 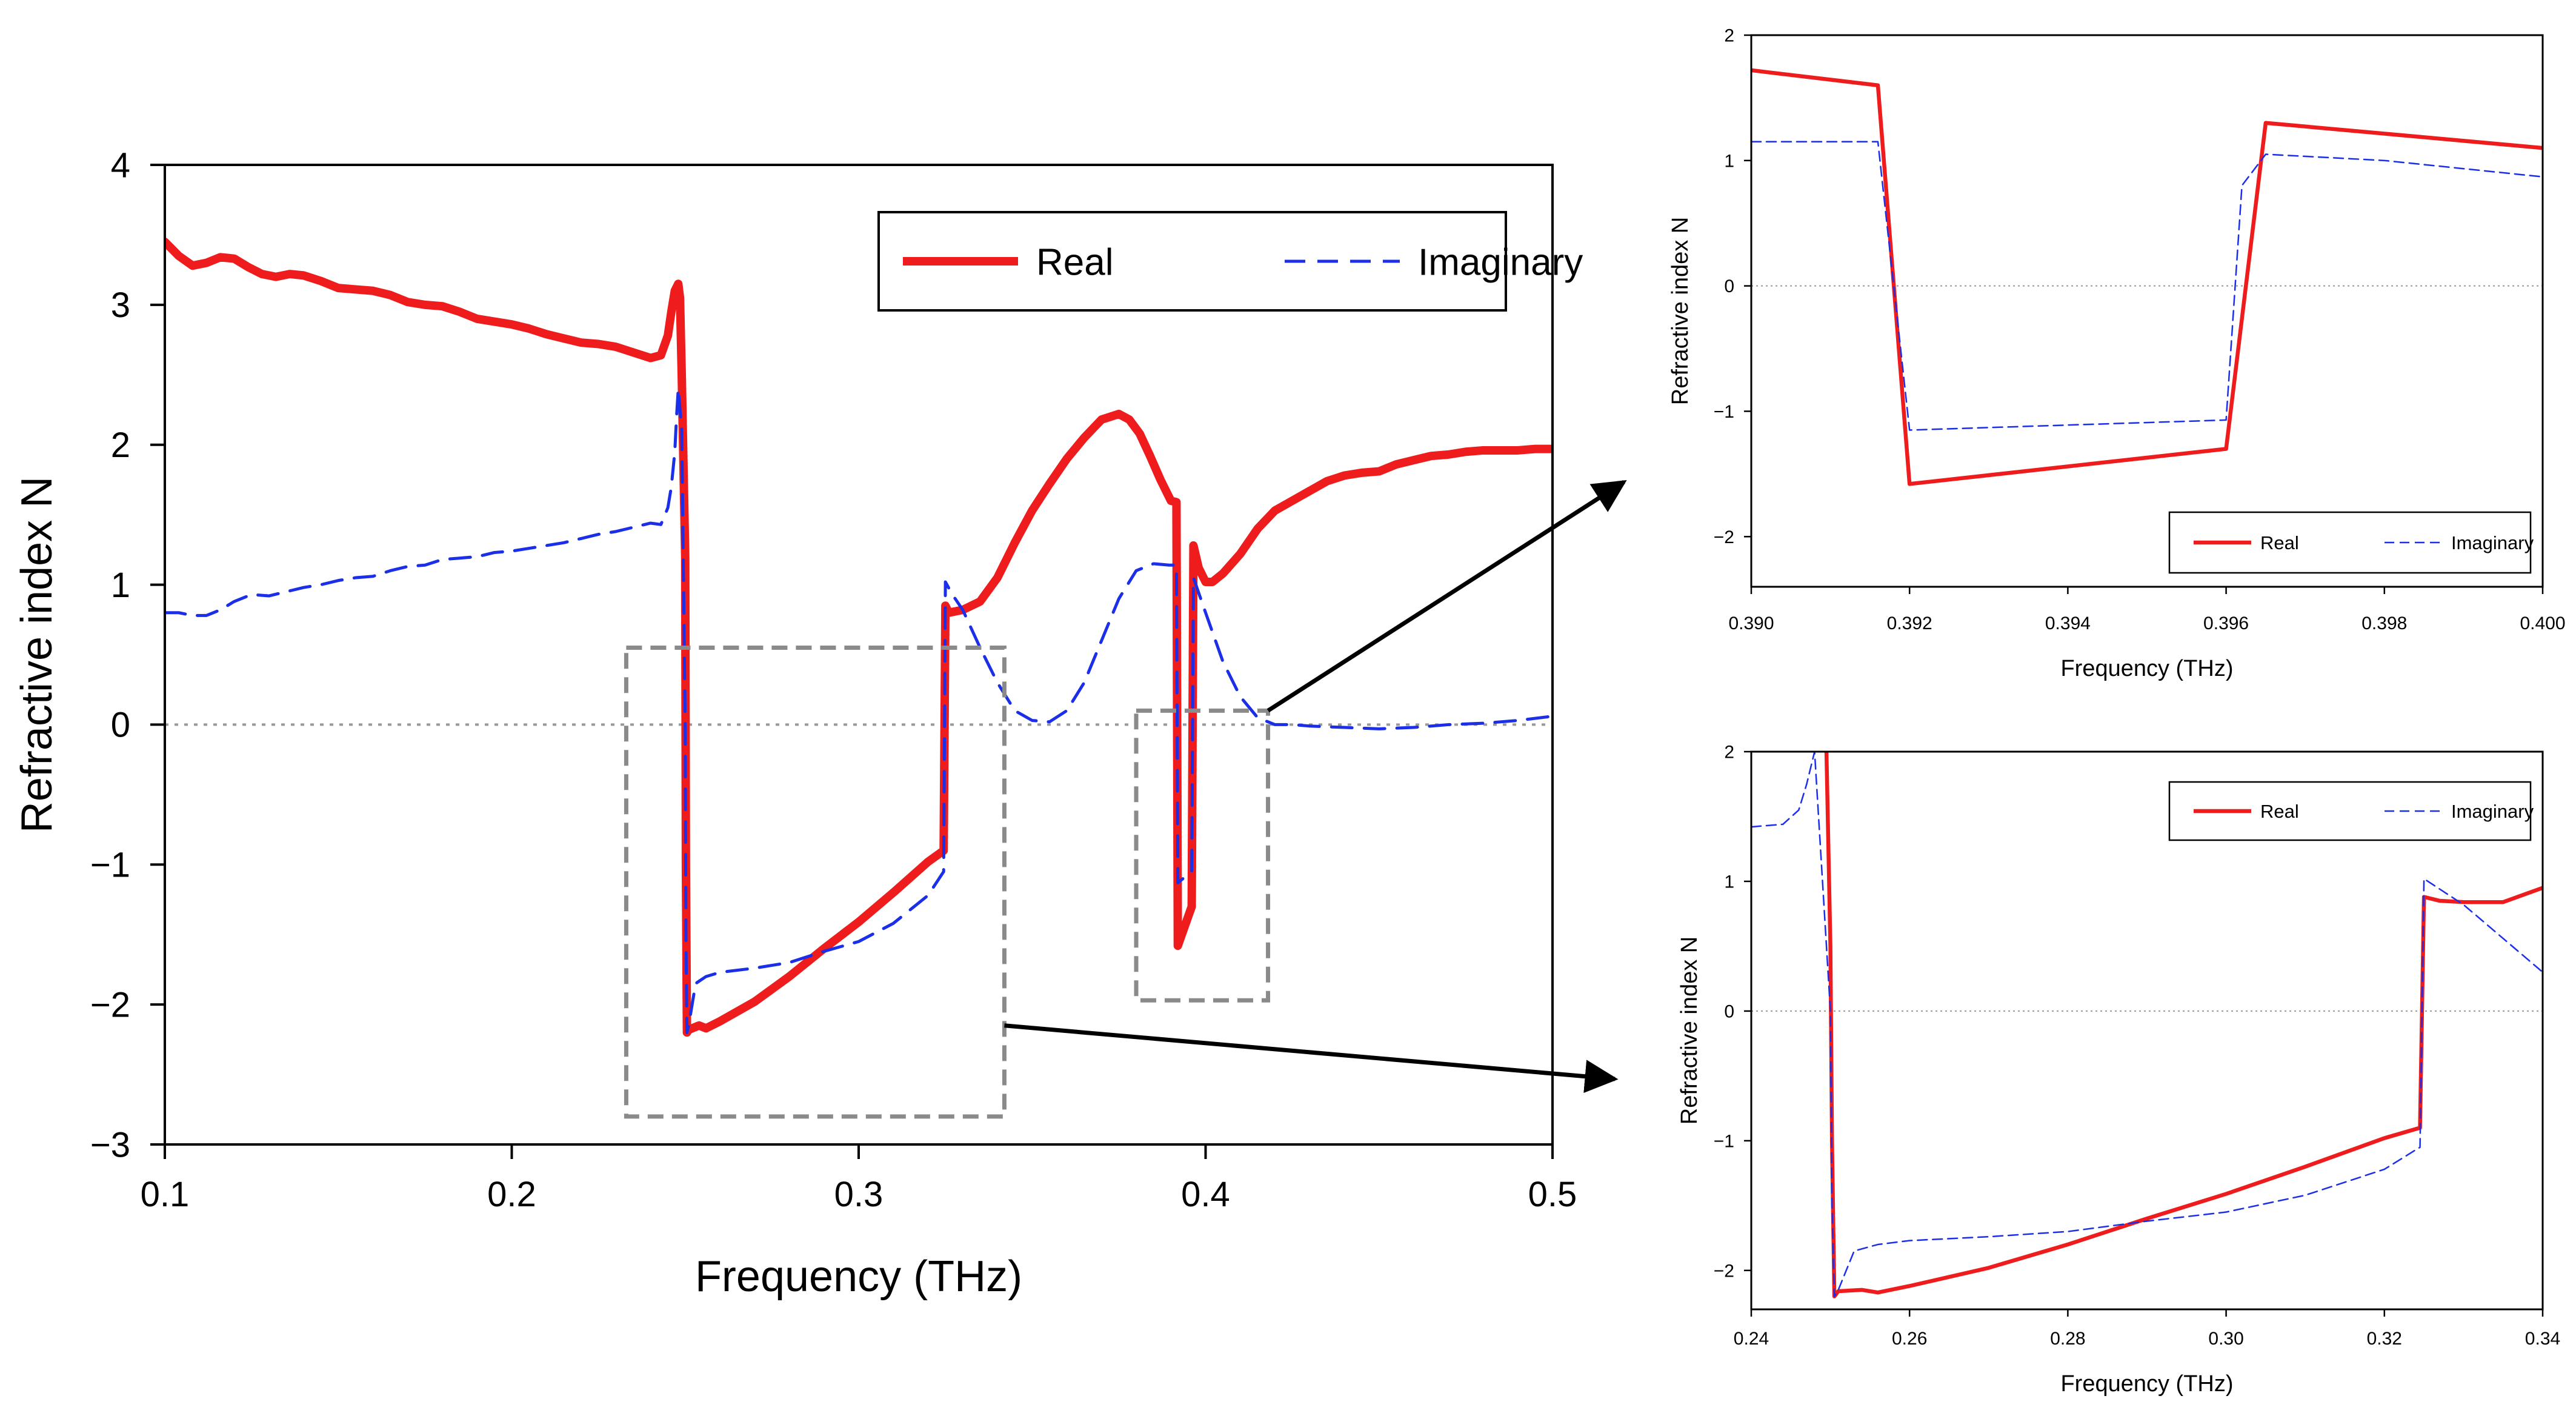 What do you see at coordinates (110, 1144) in the screenshot?
I see `y-tick-label: −3` at bounding box center [110, 1144].